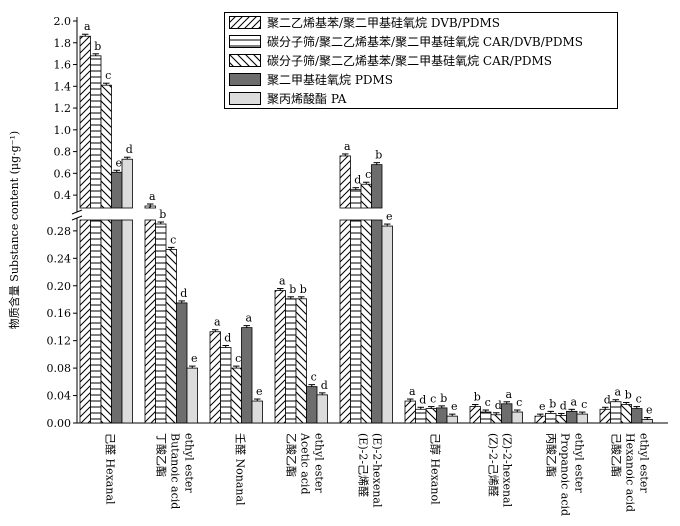 The width and height of the screenshot is (680, 526). Describe the element at coordinates (59, 396) in the screenshot. I see `y-tick-label: 0.04` at that location.